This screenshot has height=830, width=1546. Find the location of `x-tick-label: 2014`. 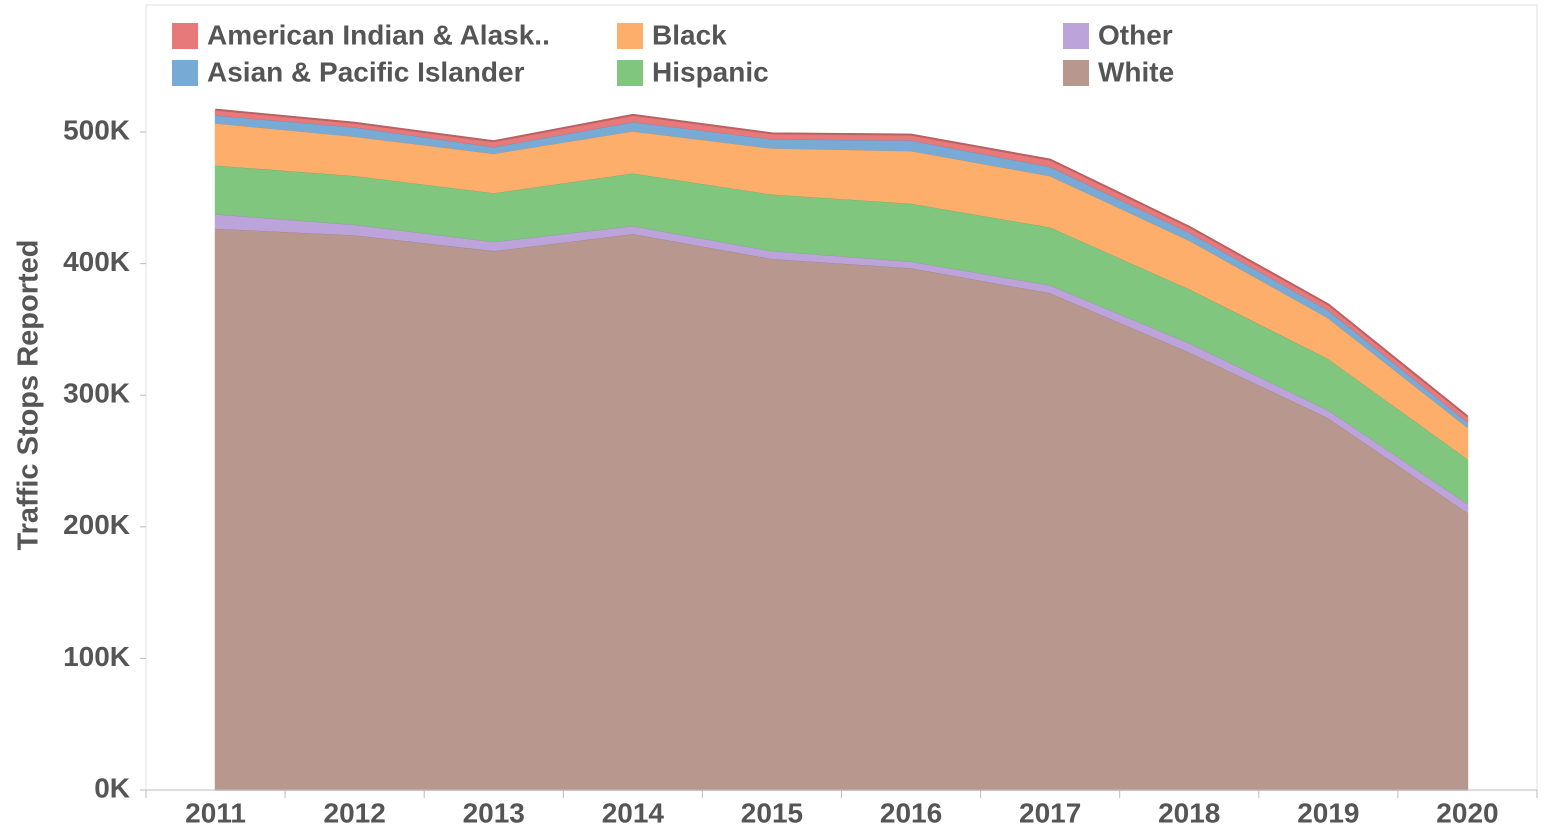

x-tick-label: 2014 is located at coordinates (633, 812).